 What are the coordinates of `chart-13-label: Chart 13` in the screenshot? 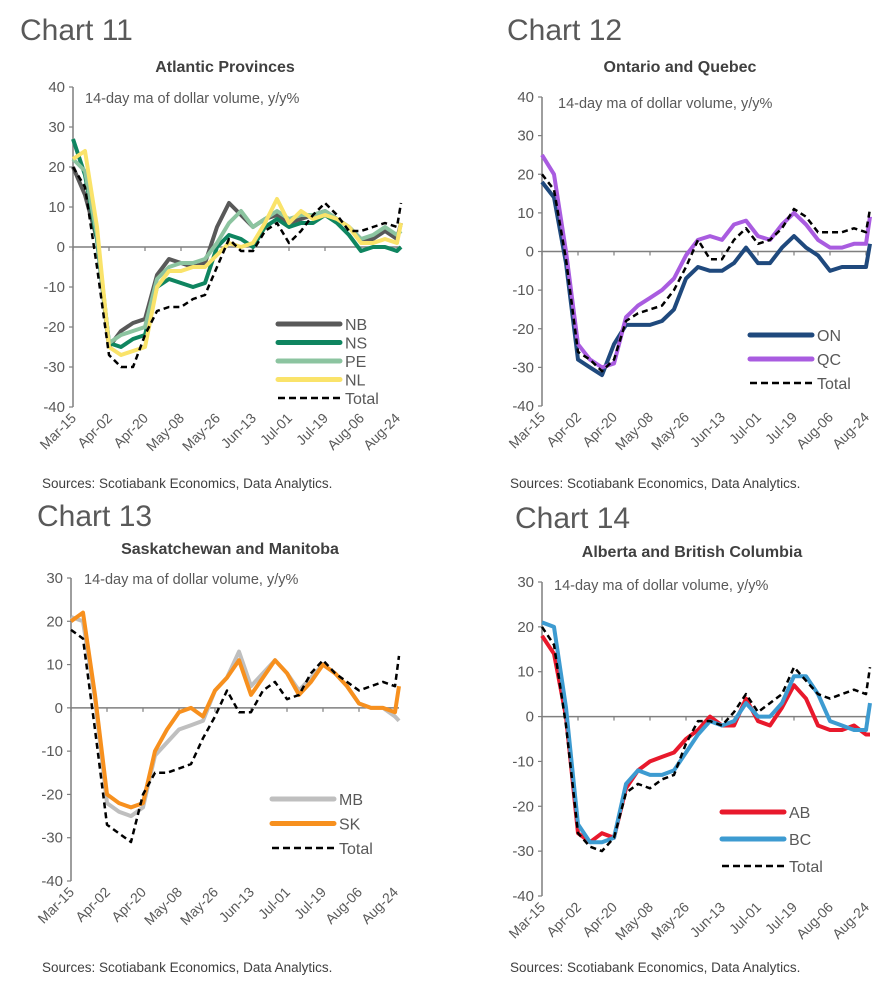 It's located at (95, 516).